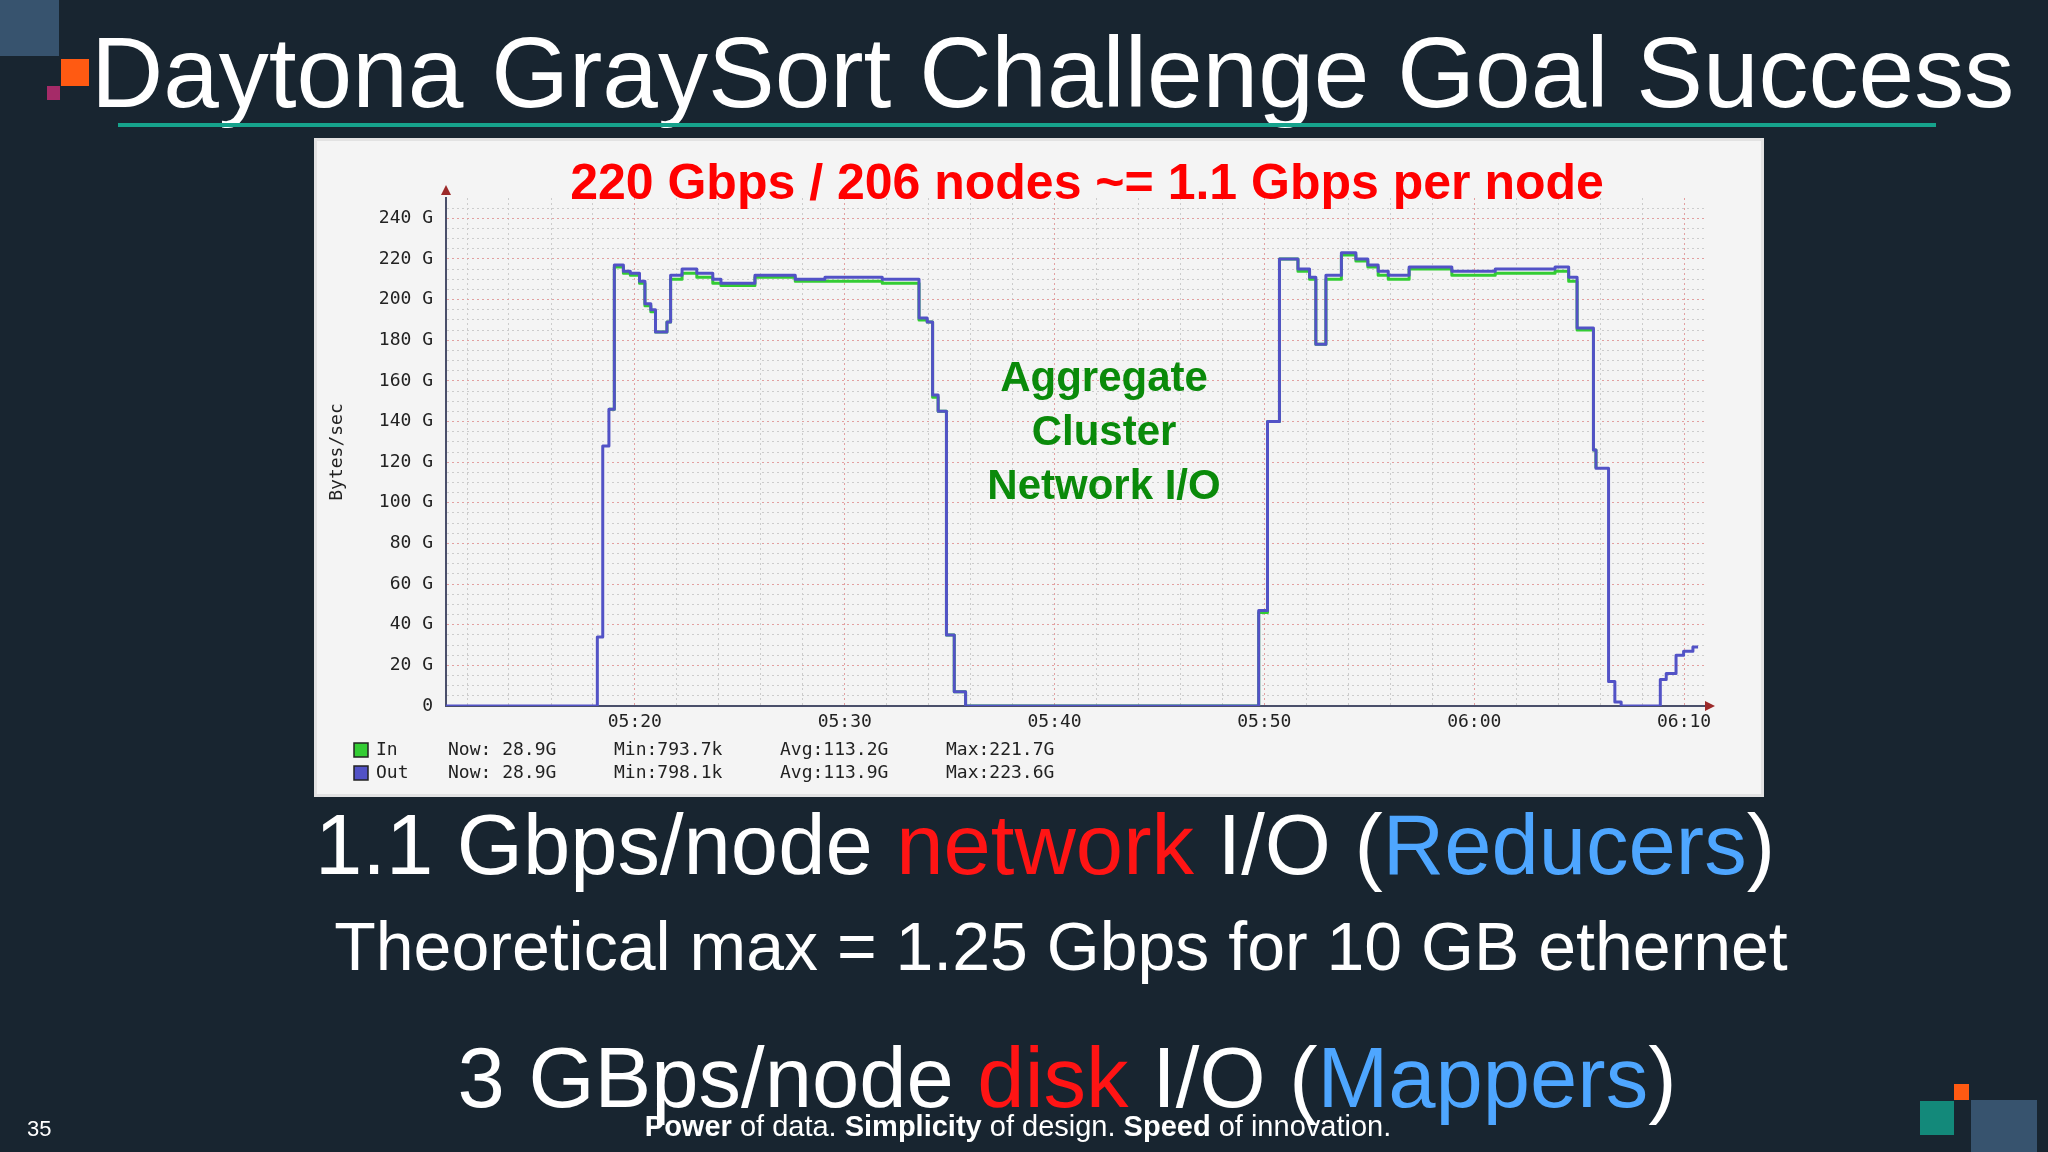 Image resolution: width=2048 pixels, height=1152 pixels. Describe the element at coordinates (1000, 748) in the screenshot. I see `text: Max:221.7G` at that location.